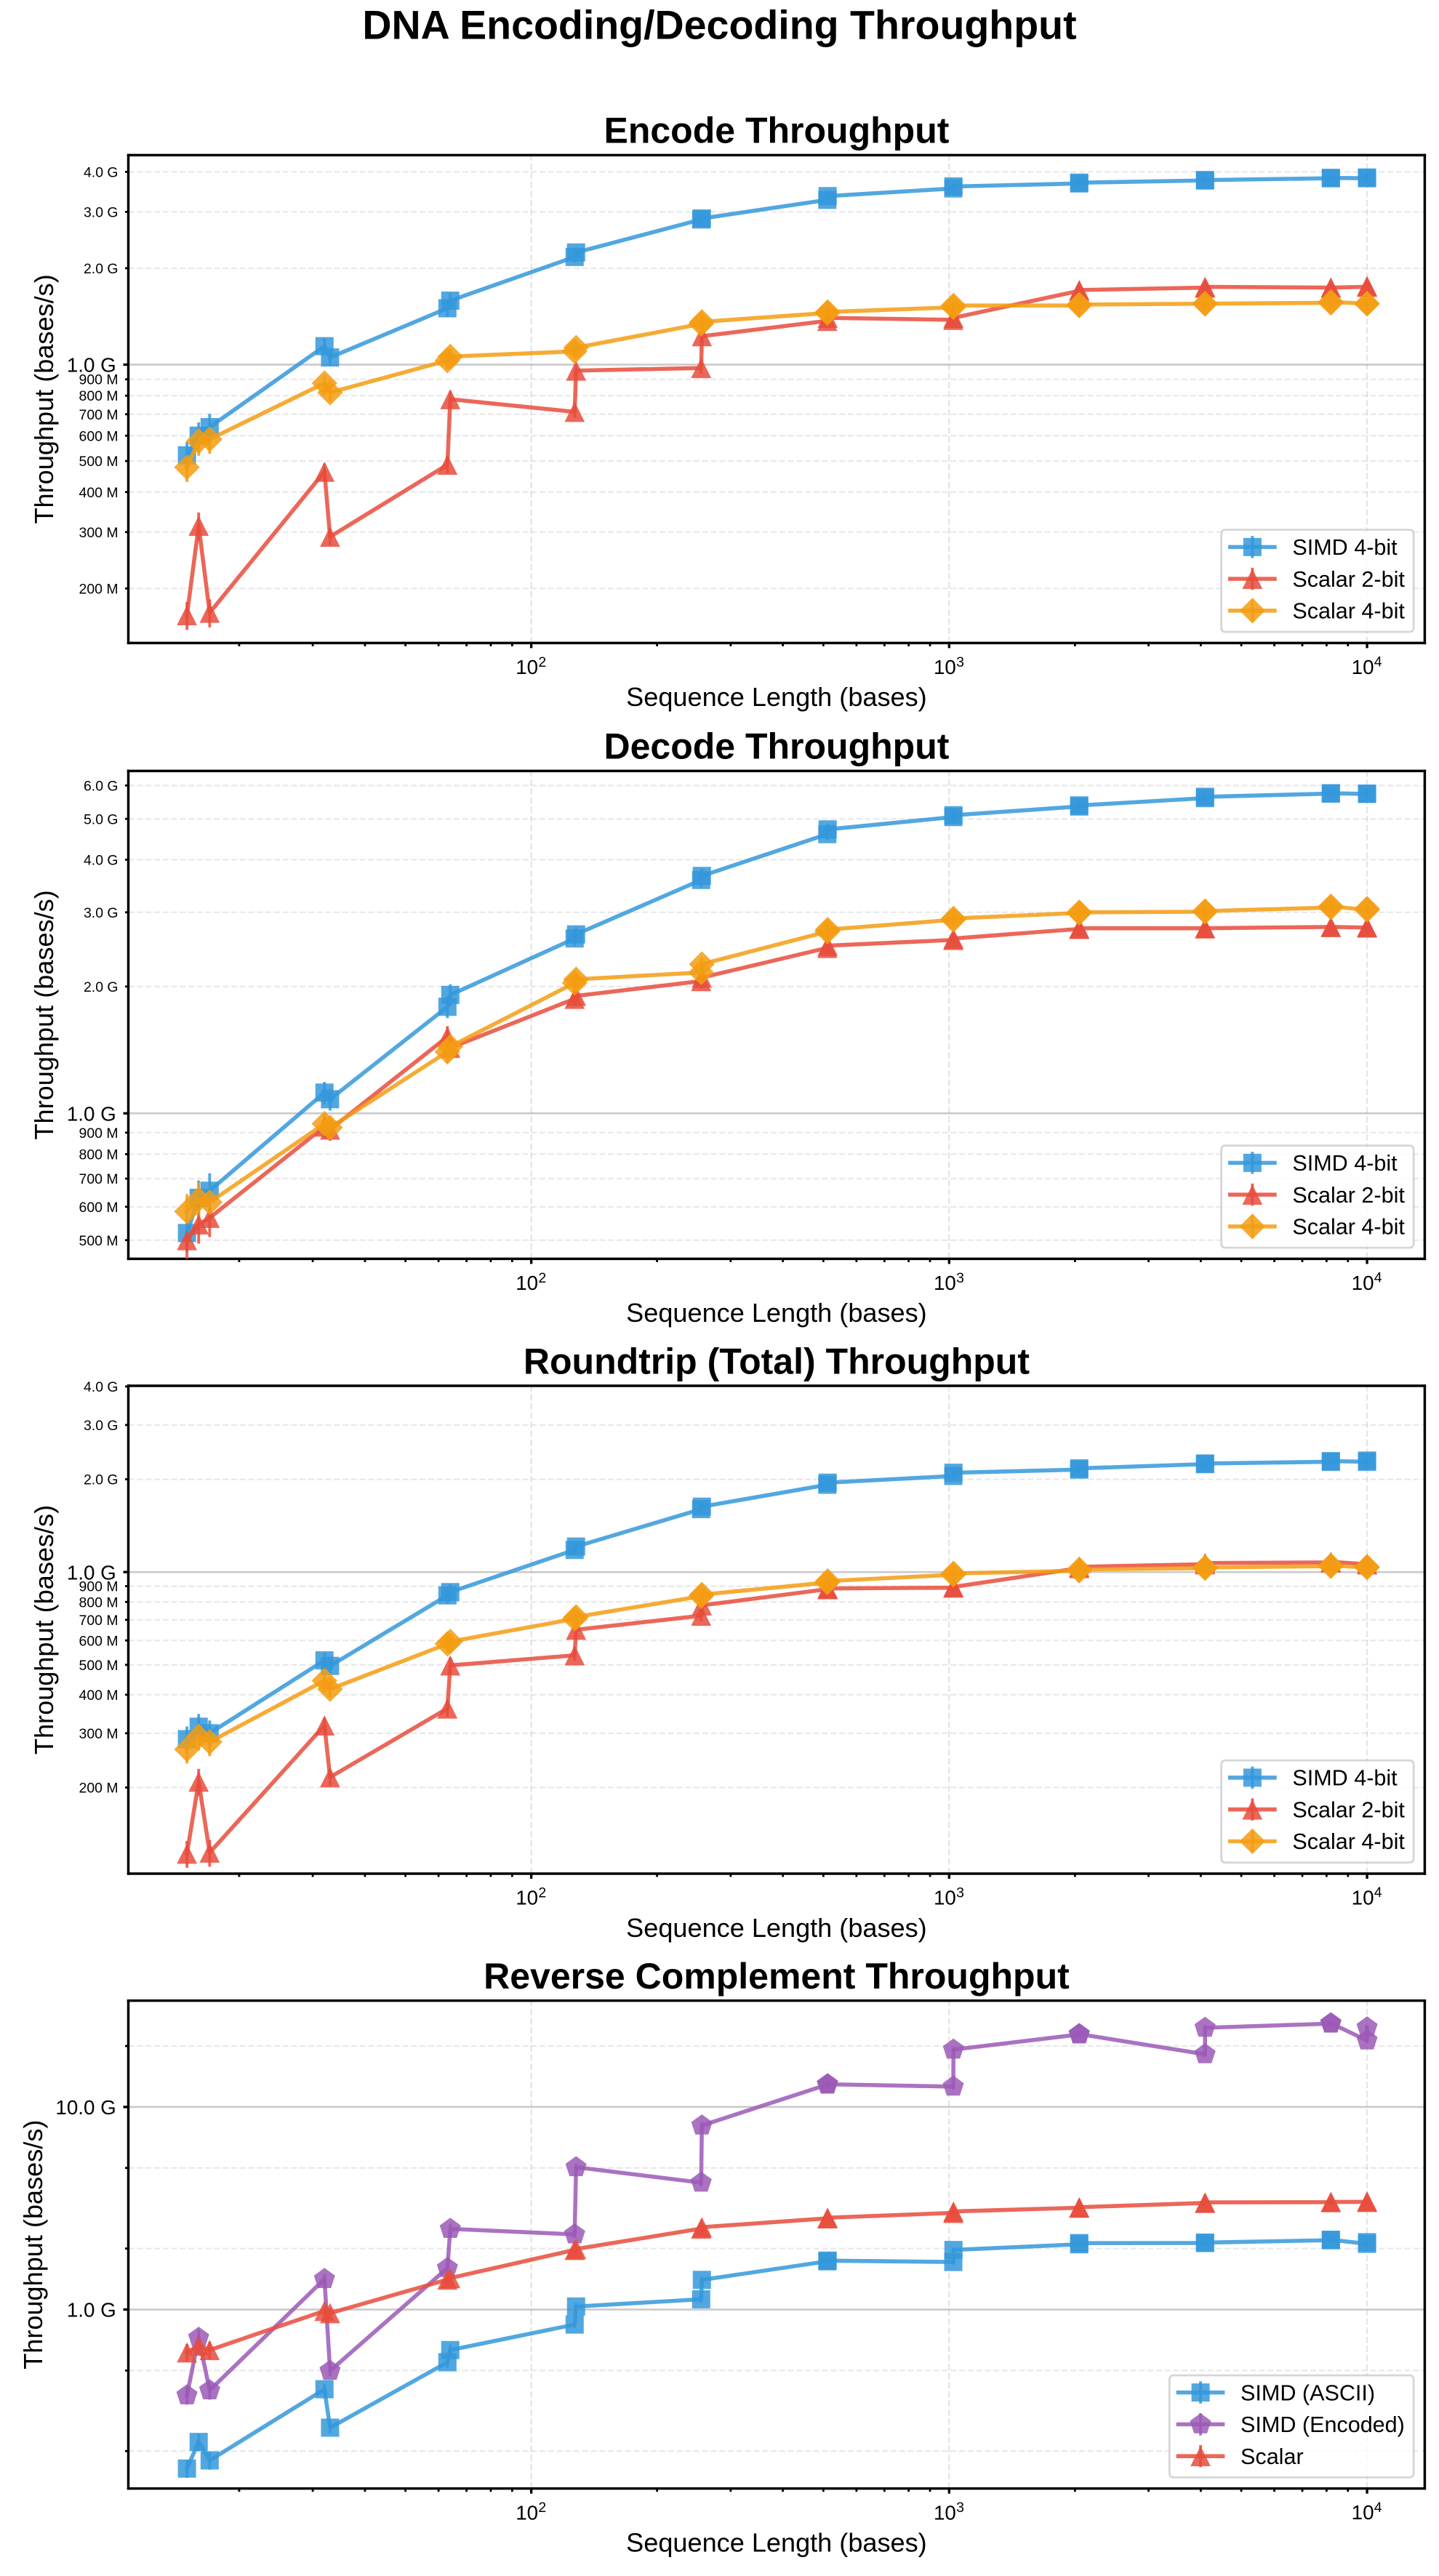 This screenshot has width=1439, height=2576. Describe the element at coordinates (101, 819) in the screenshot. I see `svg-text: 5.0 G` at that location.